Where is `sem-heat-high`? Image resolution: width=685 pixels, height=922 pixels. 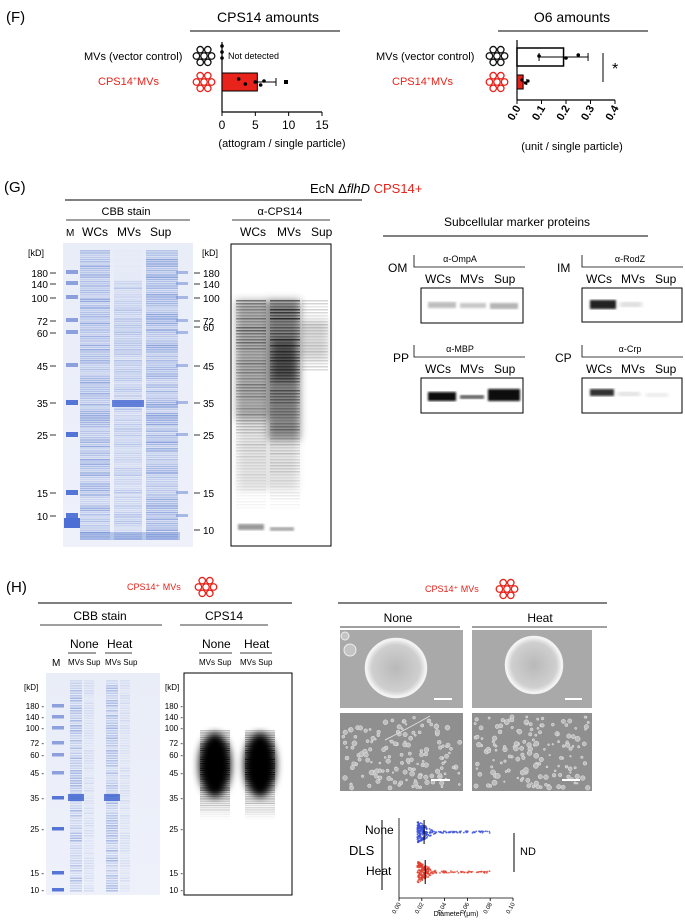
sem-heat-high is located at coordinates (532, 669).